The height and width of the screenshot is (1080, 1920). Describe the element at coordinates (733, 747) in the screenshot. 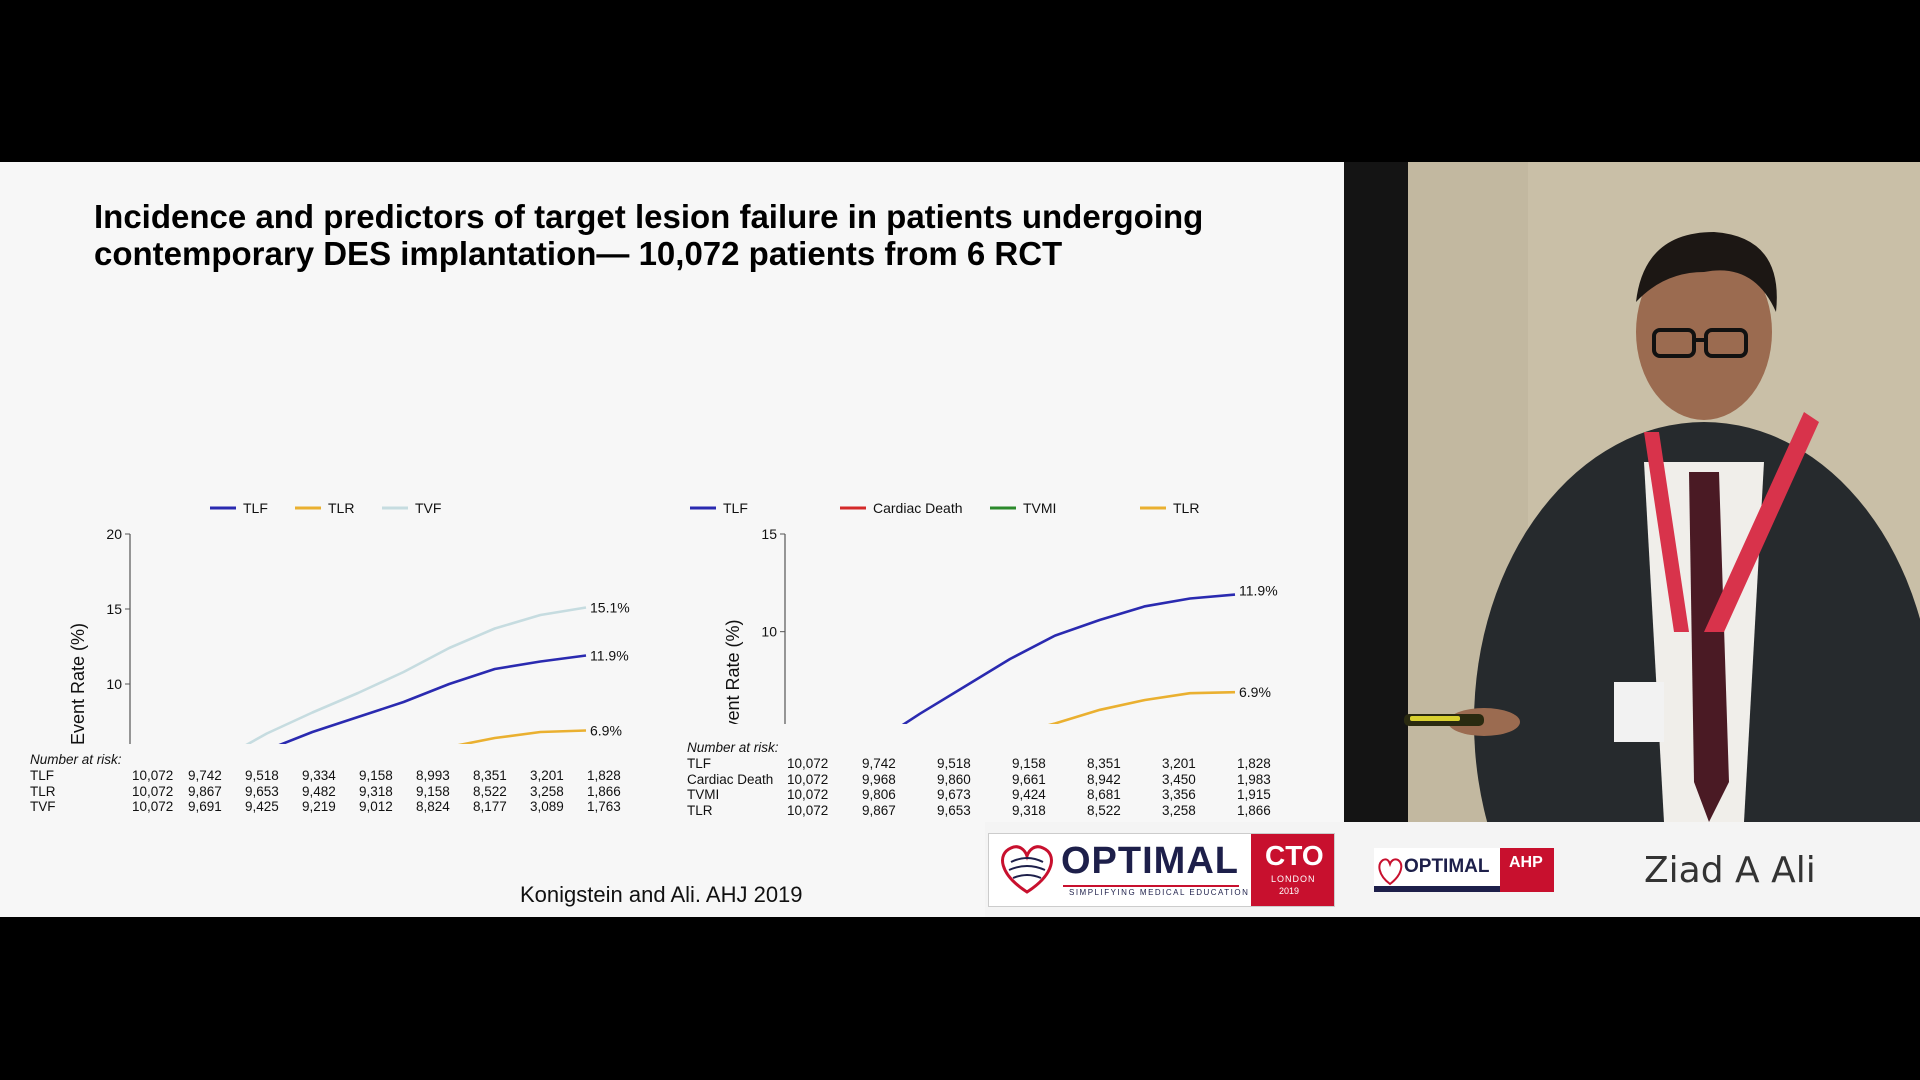

I see `right-risk-caption: Number at risk:` at that location.